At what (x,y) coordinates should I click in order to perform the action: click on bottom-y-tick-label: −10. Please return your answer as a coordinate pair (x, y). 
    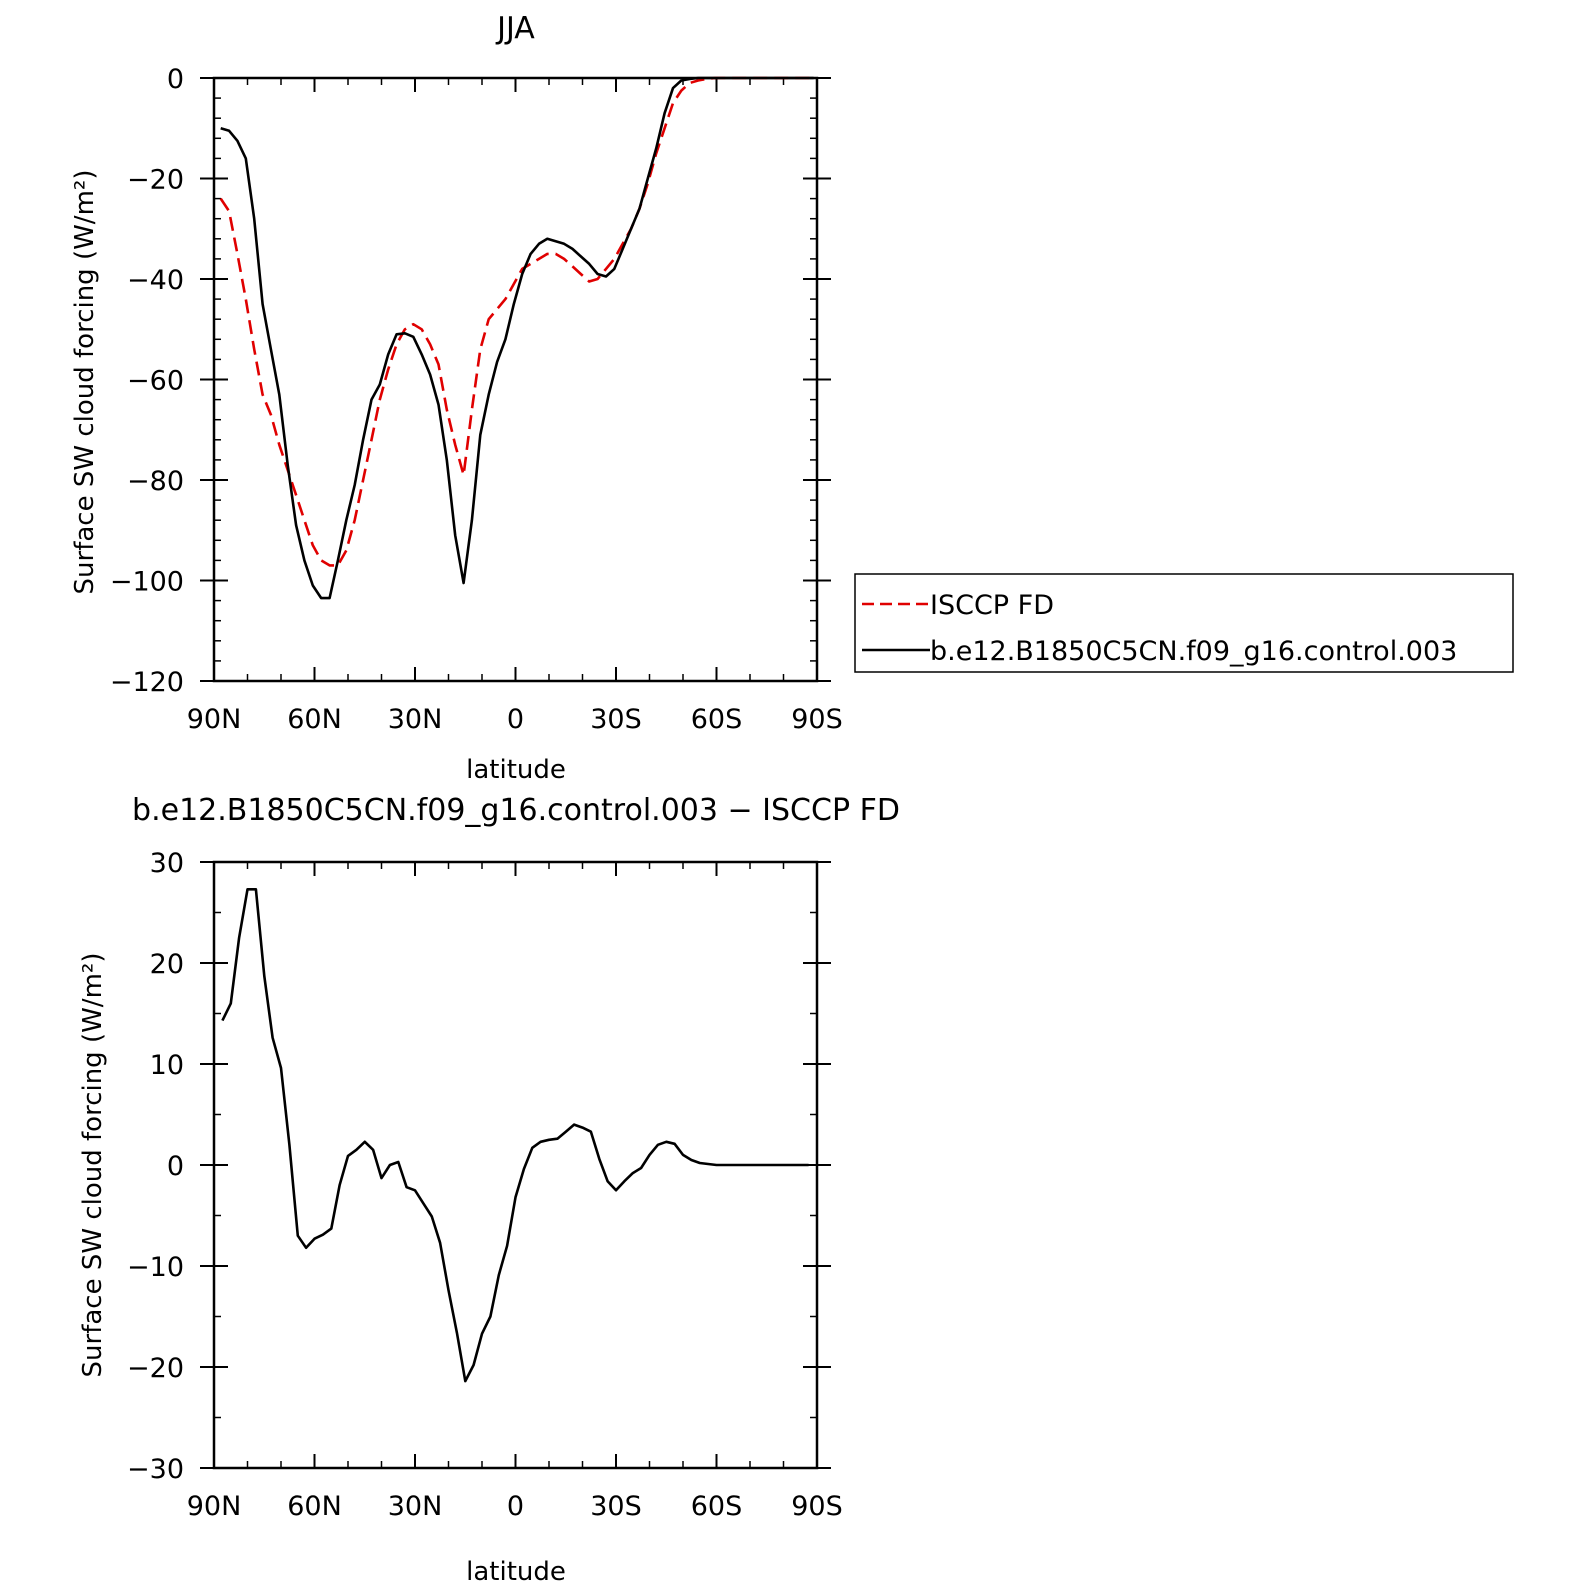
    Looking at the image, I should click on (155, 1267).